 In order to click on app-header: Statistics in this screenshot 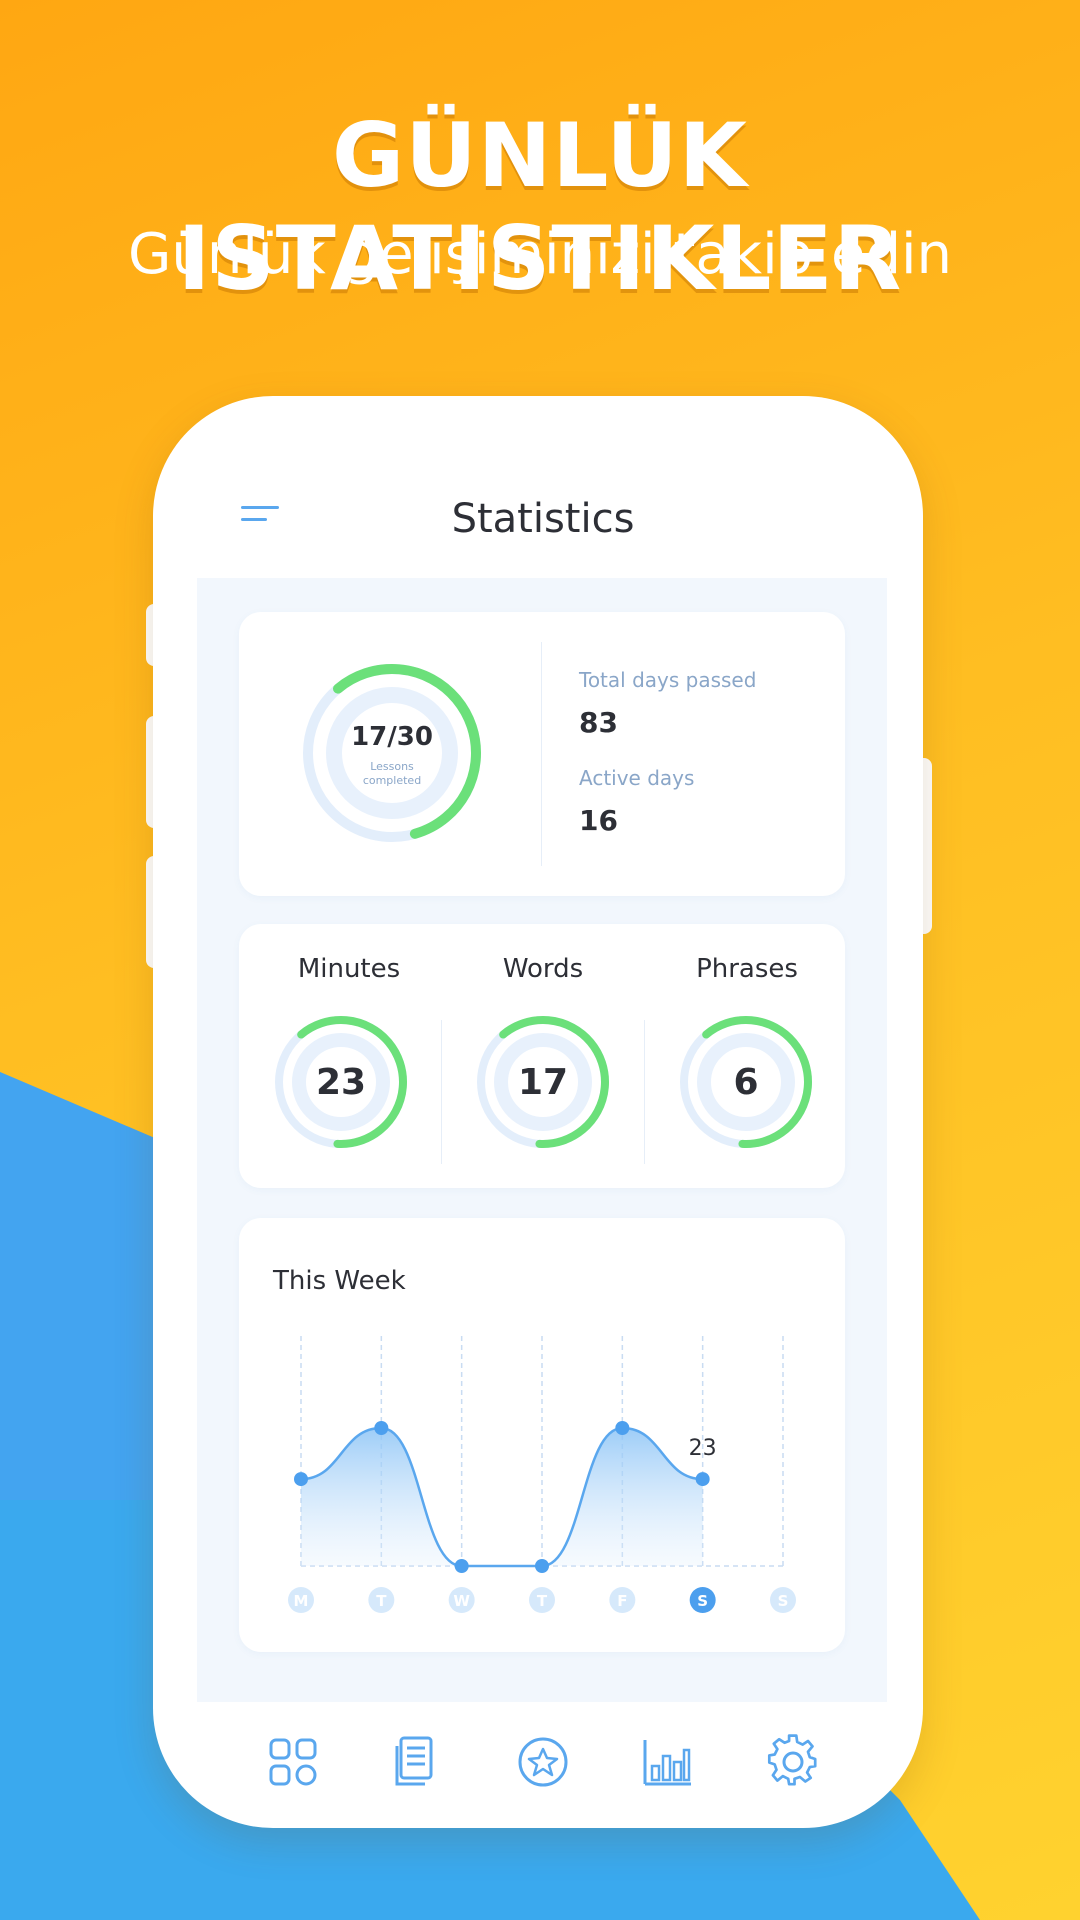, I will do `click(538, 487)`.